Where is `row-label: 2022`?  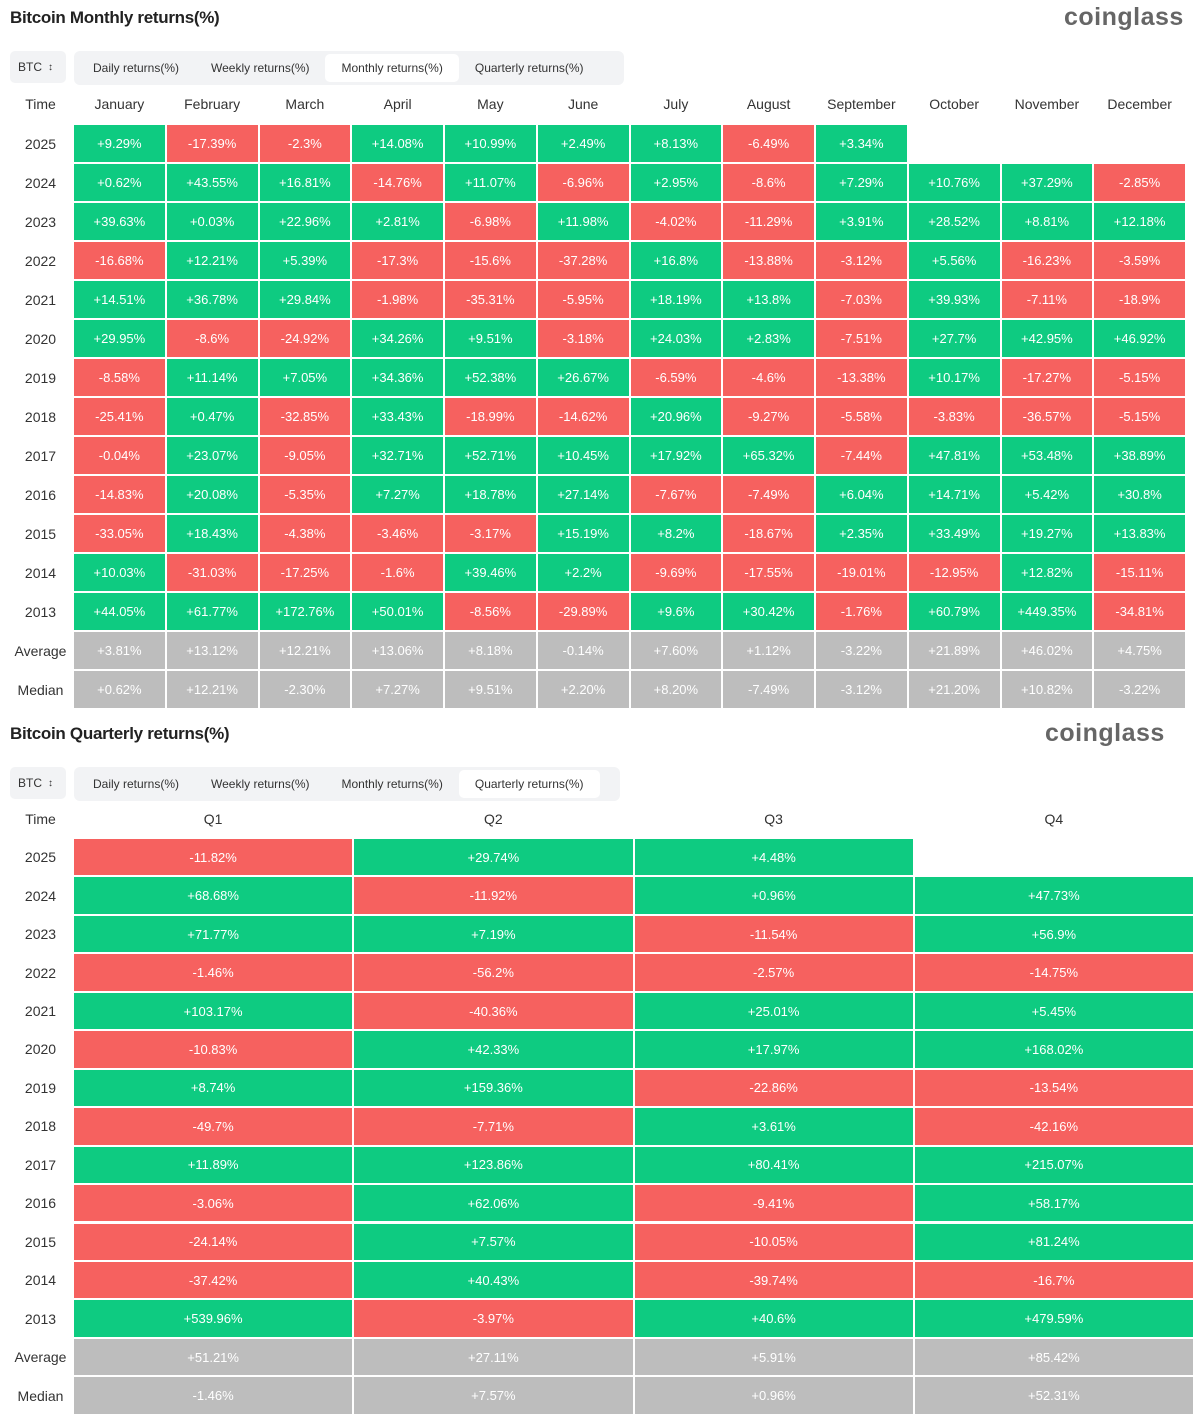 row-label: 2022 is located at coordinates (40, 972).